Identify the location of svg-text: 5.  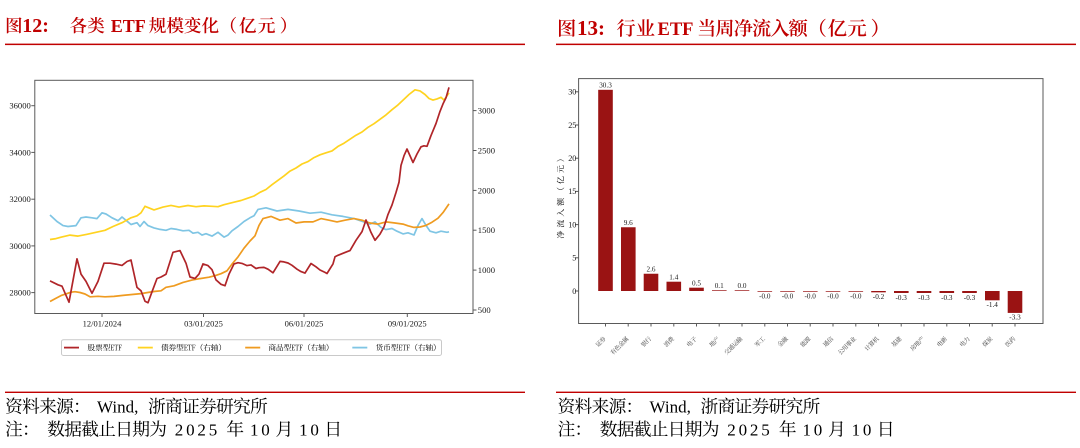
(574, 258).